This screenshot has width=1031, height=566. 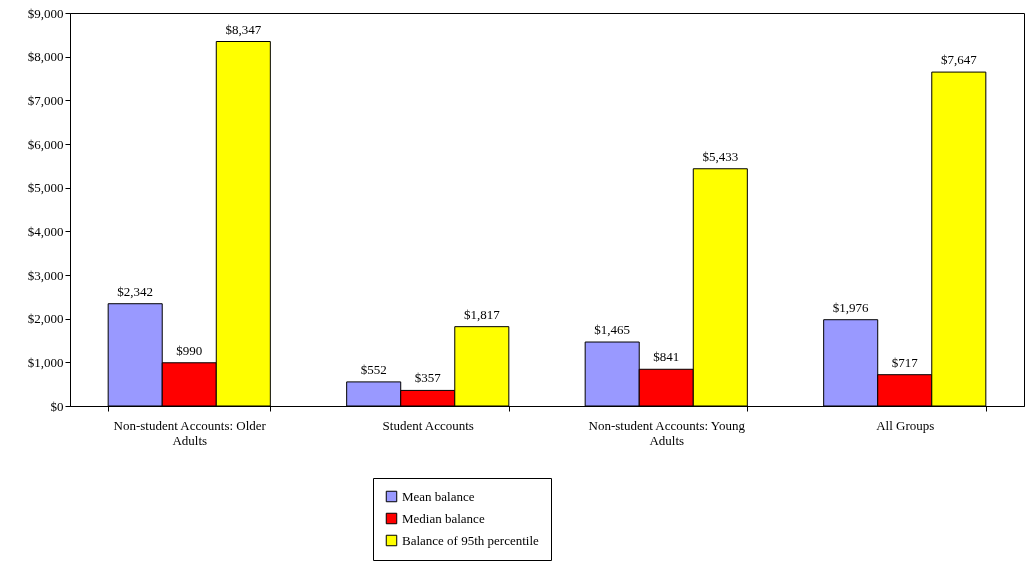 I want to click on y-tick-label: $3,000, so click(x=45, y=275).